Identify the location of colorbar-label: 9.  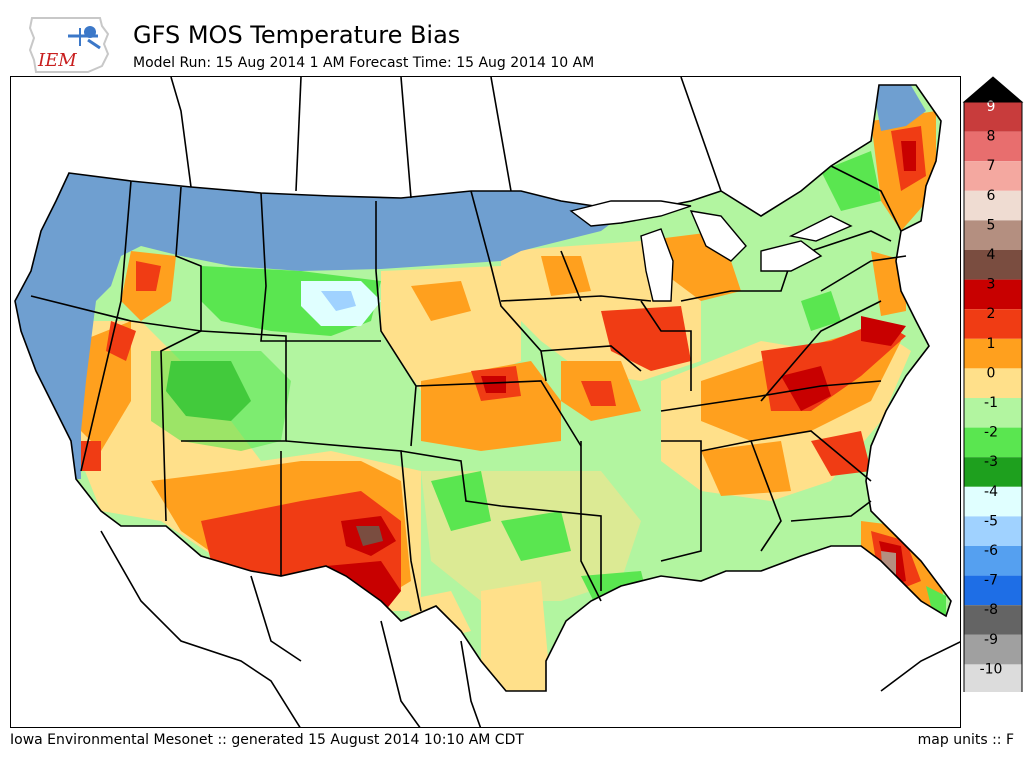
(991, 107).